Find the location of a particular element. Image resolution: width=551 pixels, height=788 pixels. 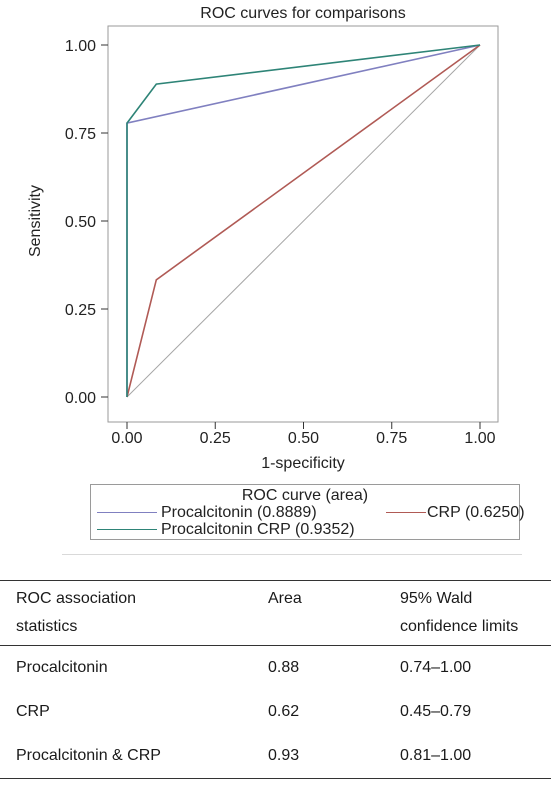

legend-swatch-crp is located at coordinates (406, 513).